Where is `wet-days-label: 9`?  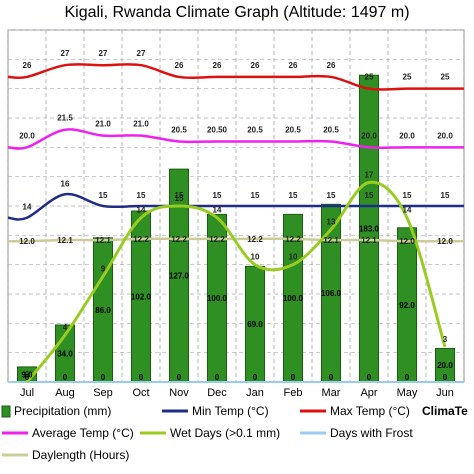 wet-days-label: 9 is located at coordinates (103, 268).